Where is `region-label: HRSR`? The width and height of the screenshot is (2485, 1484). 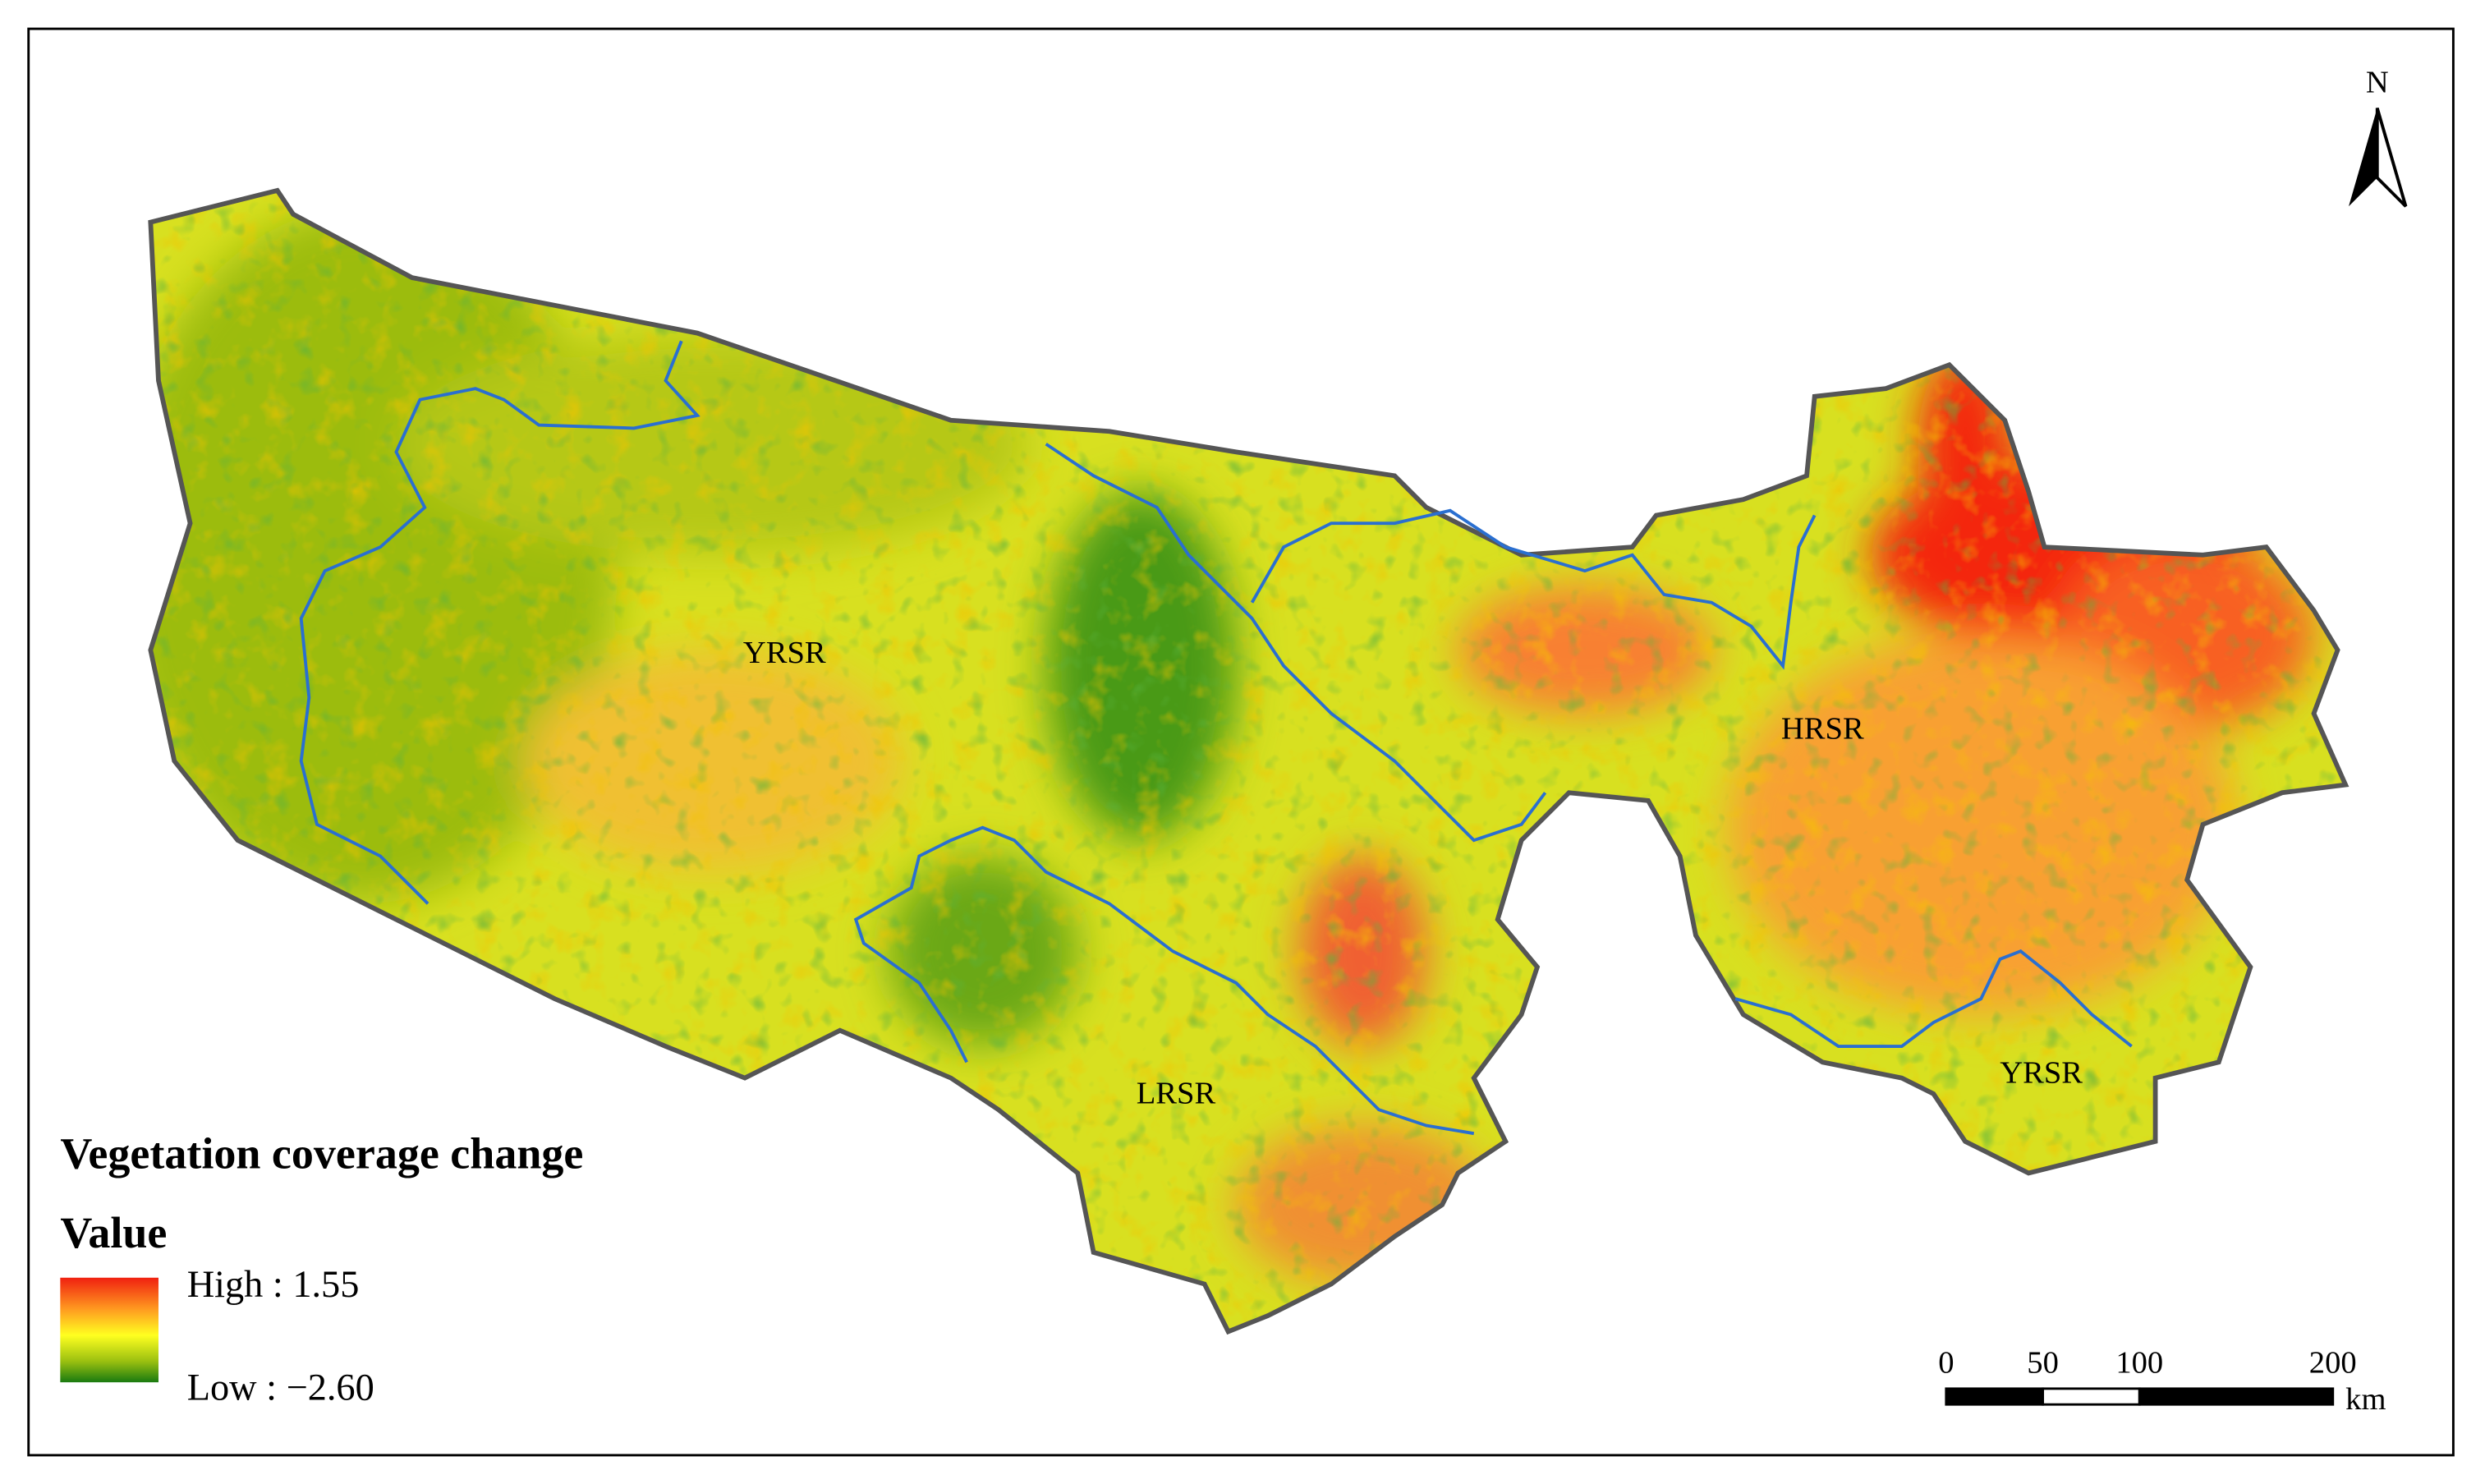
region-label: HRSR is located at coordinates (1823, 730).